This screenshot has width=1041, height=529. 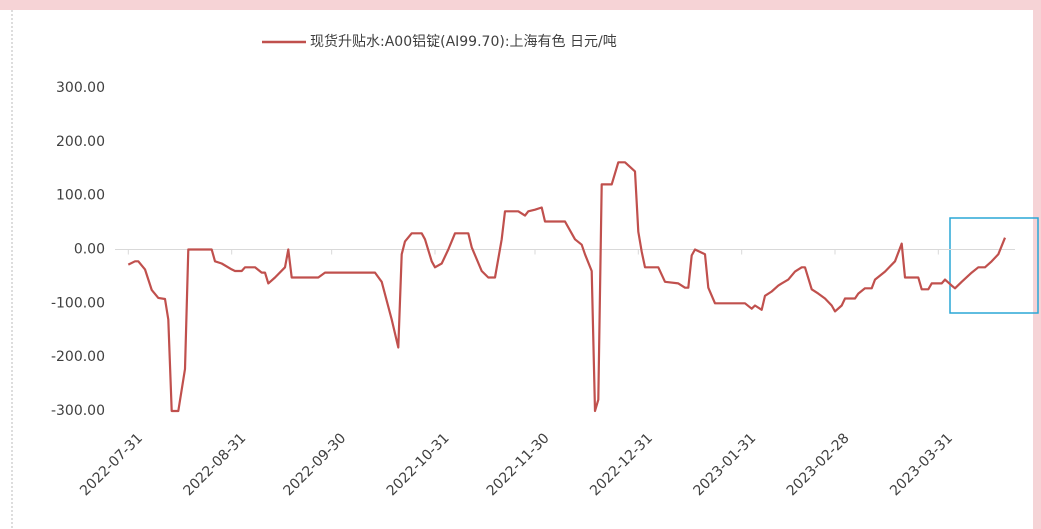 I want to click on right-band, so click(x=1037, y=264).